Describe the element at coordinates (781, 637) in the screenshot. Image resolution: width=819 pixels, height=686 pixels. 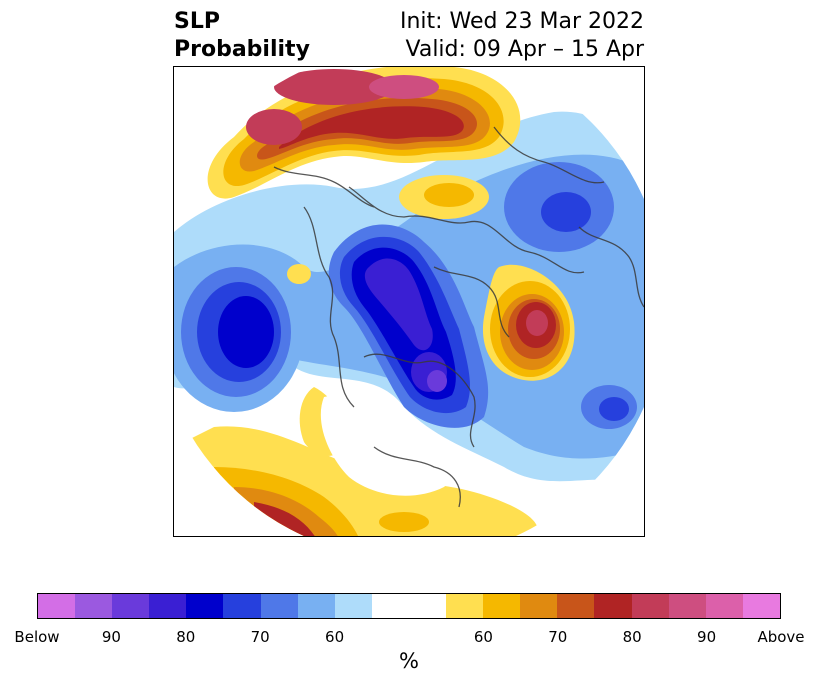
I see `colorbar-tick-label: Above` at that location.